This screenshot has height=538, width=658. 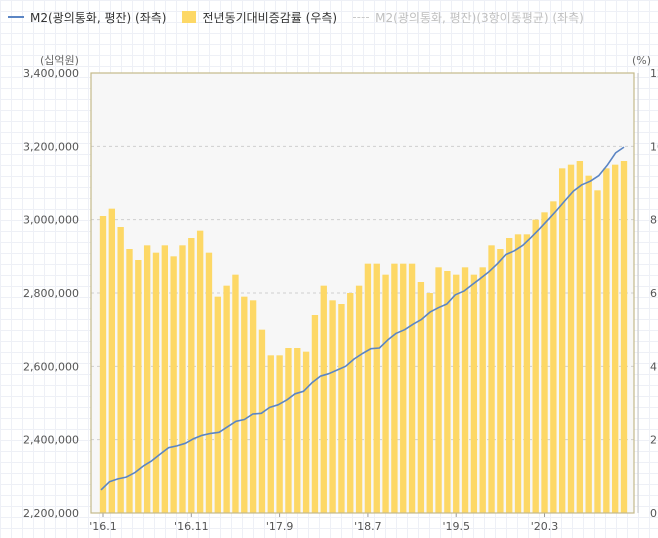 What do you see at coordinates (51, 146) in the screenshot?
I see `left-tick-label: 3,200,000` at bounding box center [51, 146].